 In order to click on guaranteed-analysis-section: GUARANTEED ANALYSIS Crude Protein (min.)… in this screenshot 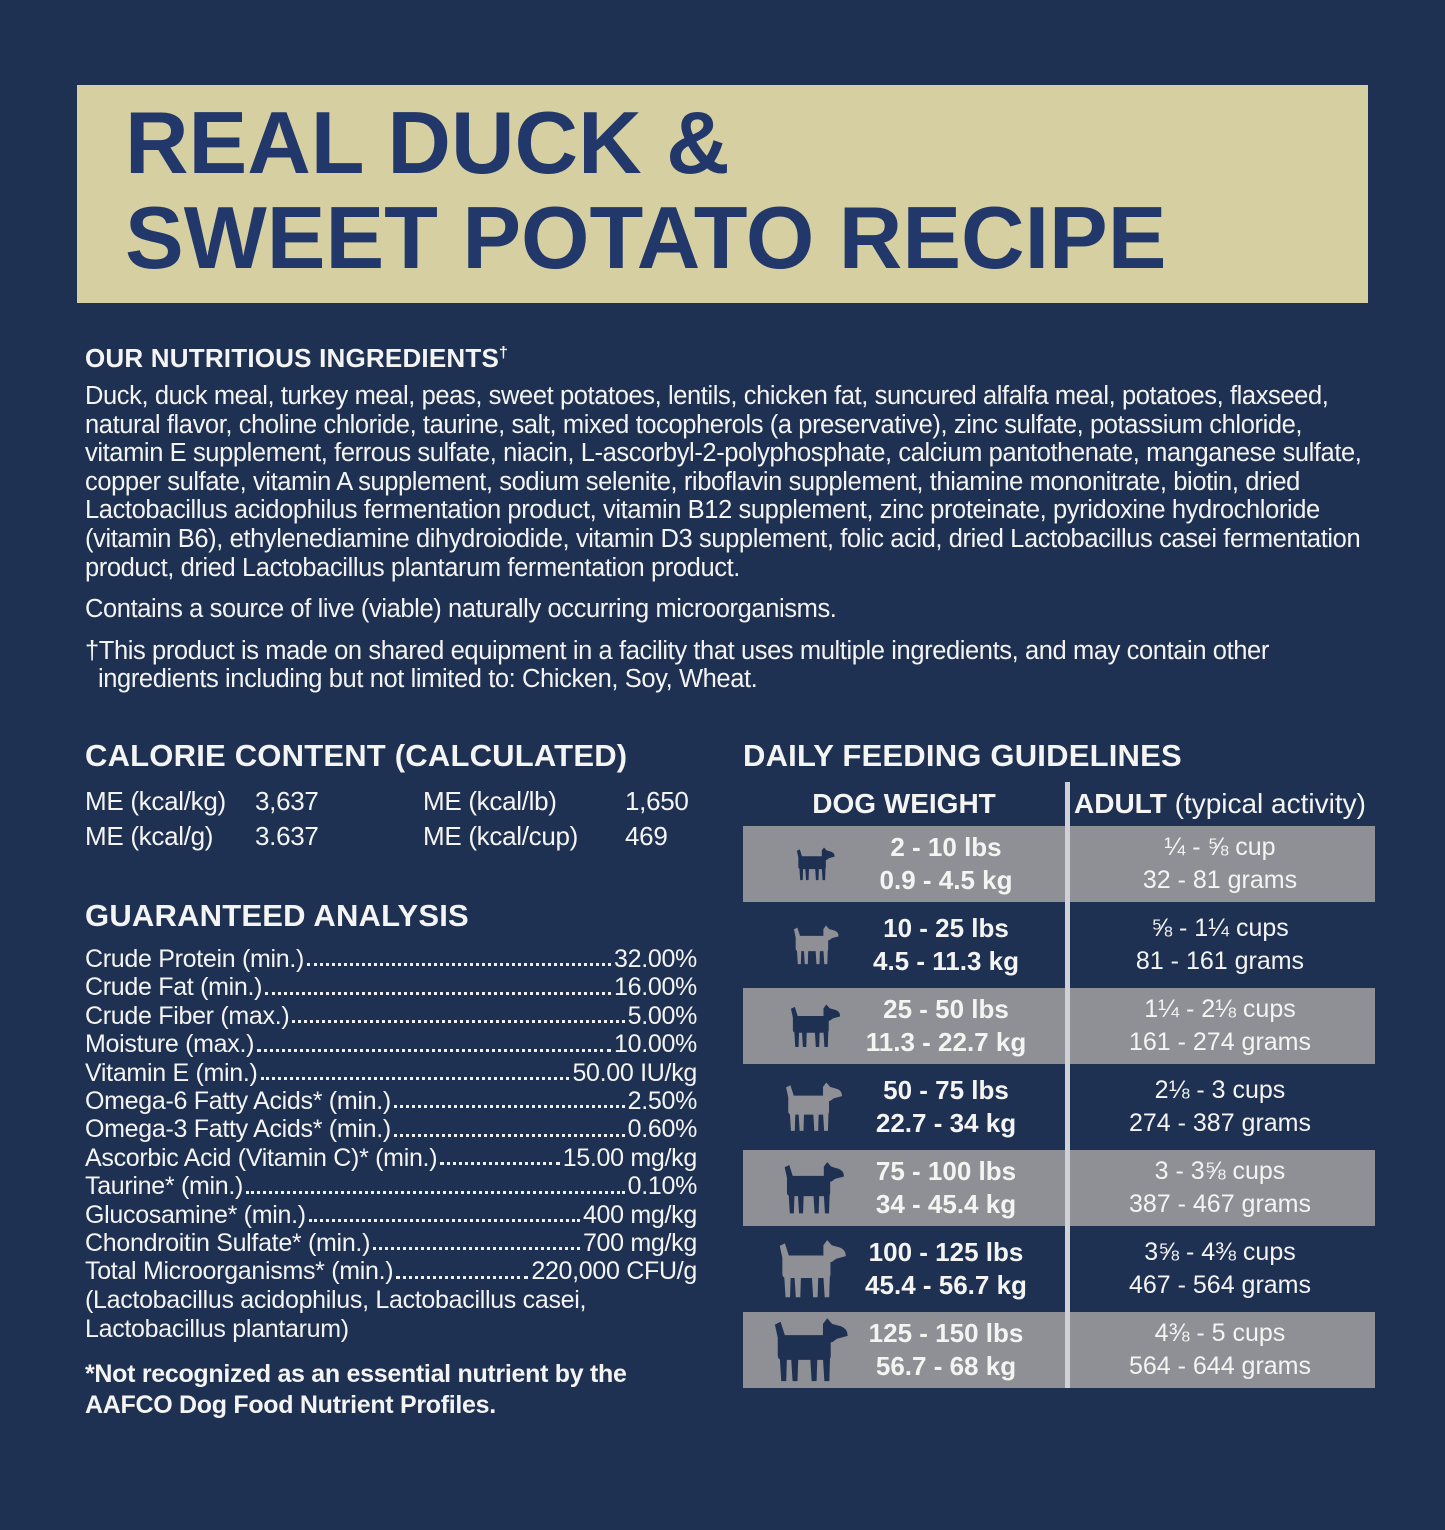, I will do `click(391, 1159)`.